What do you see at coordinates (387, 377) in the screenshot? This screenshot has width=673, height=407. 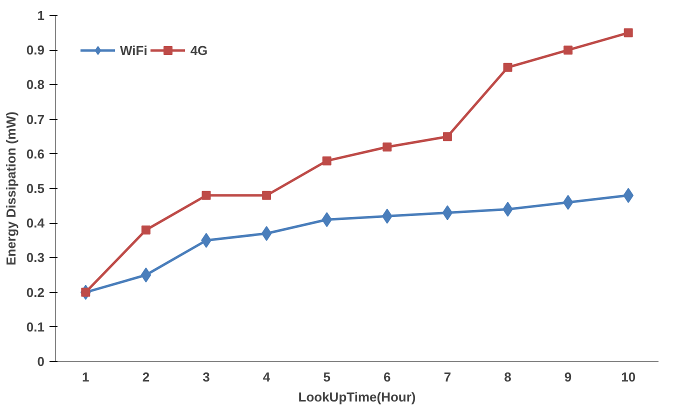 I see `x-tick-label: 6` at bounding box center [387, 377].